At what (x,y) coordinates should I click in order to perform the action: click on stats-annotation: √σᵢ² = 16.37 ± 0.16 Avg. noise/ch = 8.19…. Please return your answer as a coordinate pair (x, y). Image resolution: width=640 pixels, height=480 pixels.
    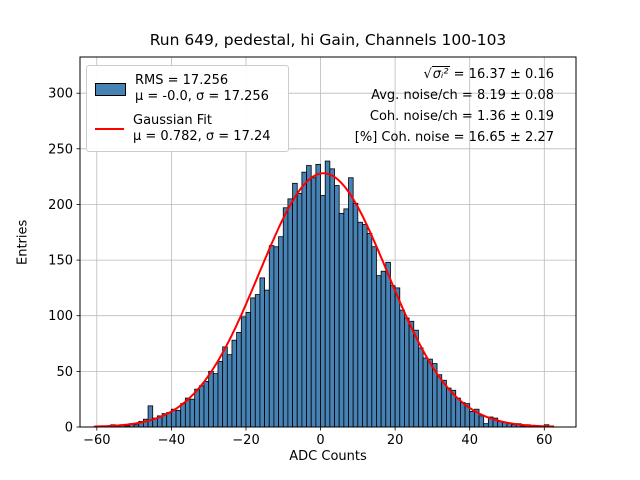
    Looking at the image, I should click on (454, 106).